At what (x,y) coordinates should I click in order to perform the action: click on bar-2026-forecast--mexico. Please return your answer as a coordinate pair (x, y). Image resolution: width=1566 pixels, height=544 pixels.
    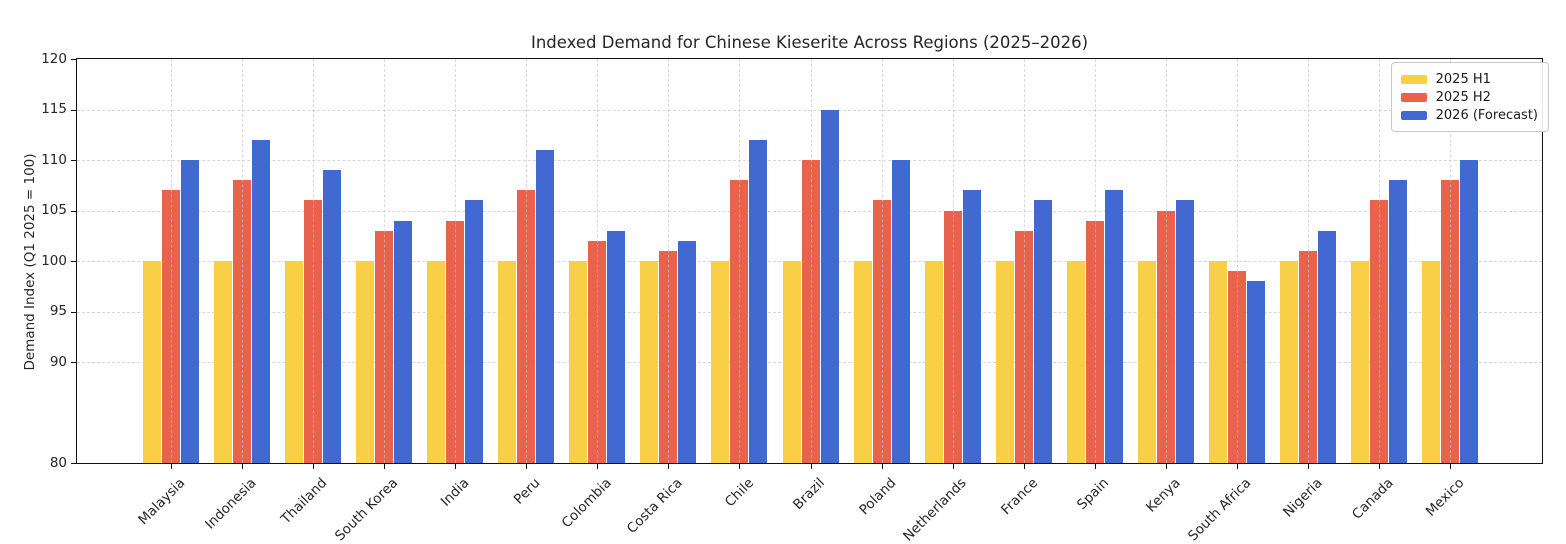
    Looking at the image, I should click on (1469, 311).